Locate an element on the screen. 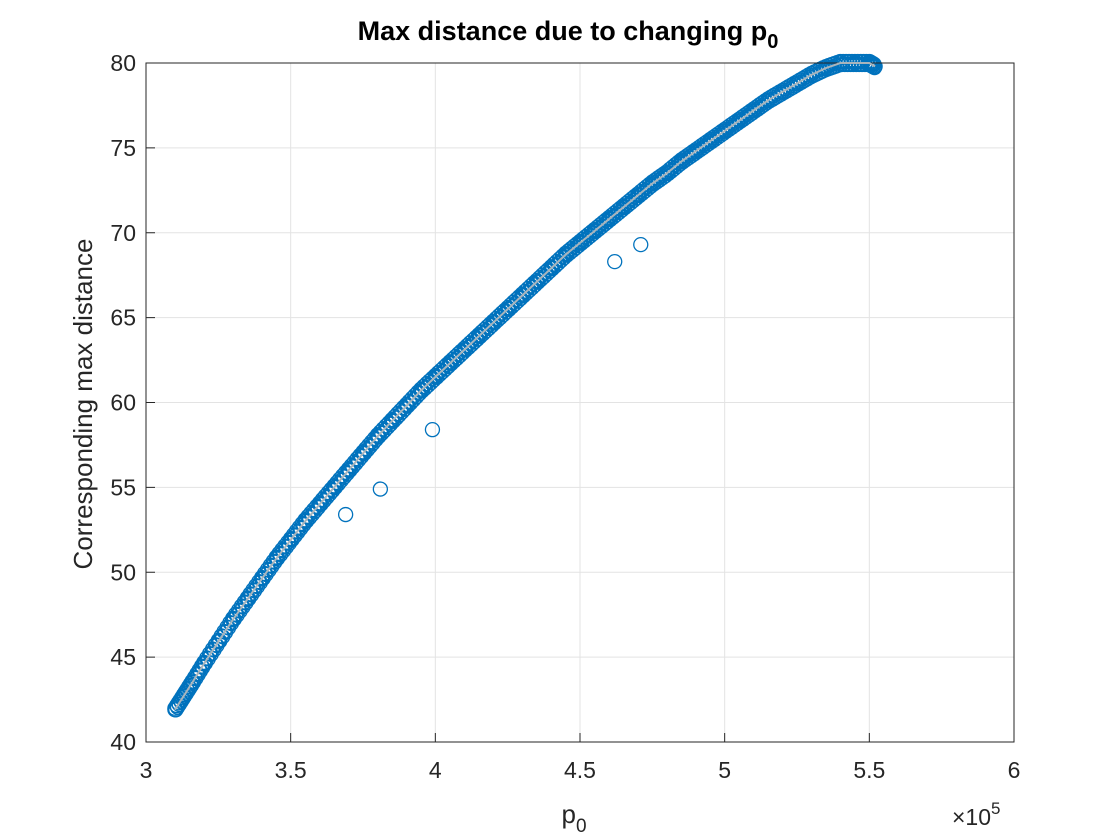 This screenshot has height=840, width=1120. x-exponent-label: ×10⁵ is located at coordinates (976, 814).